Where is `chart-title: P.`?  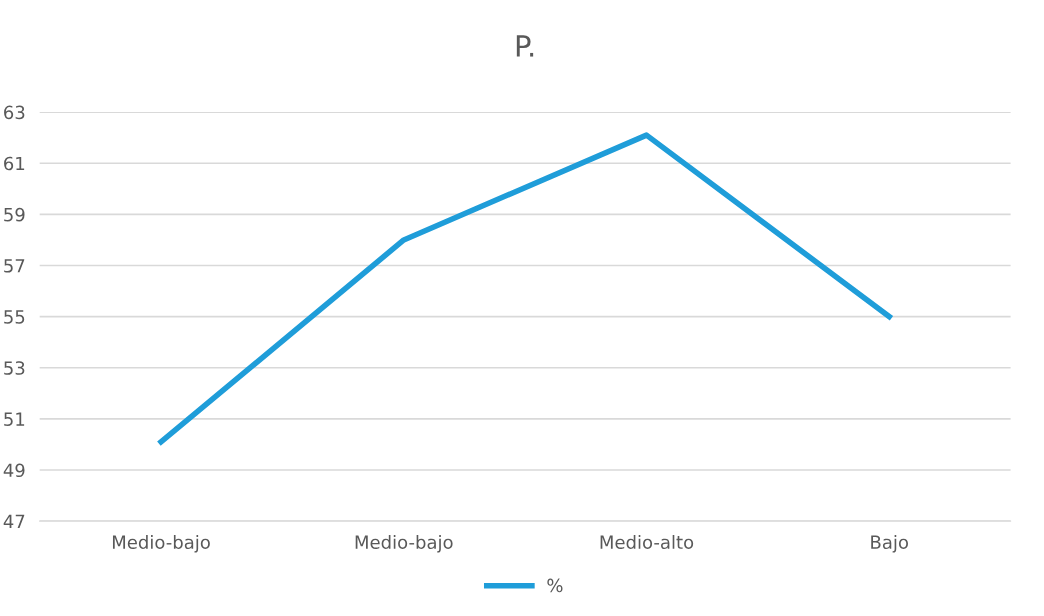
chart-title: P. is located at coordinates (525, 46).